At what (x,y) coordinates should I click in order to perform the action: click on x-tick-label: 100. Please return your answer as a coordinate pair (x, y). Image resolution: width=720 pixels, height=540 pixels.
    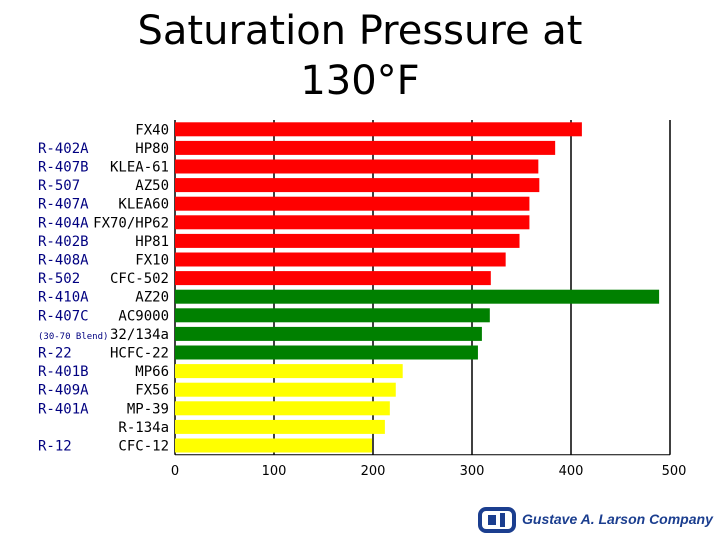
    Looking at the image, I should click on (274, 471).